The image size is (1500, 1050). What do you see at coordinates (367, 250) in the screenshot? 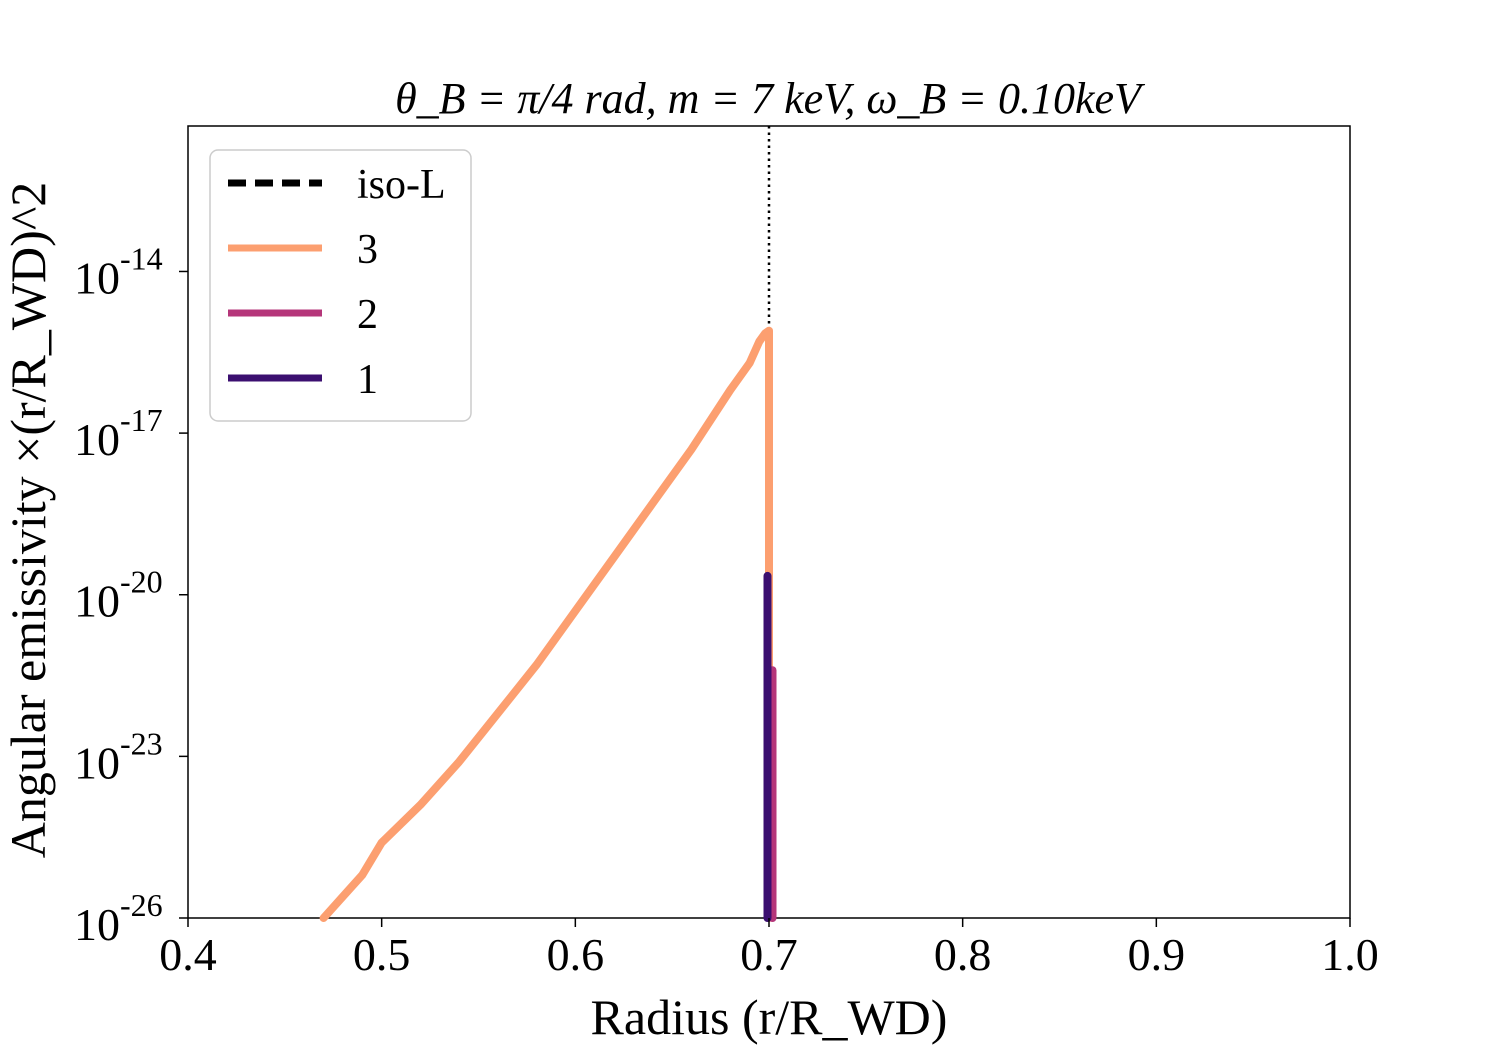
I see `legend-label-3: 3` at bounding box center [367, 250].